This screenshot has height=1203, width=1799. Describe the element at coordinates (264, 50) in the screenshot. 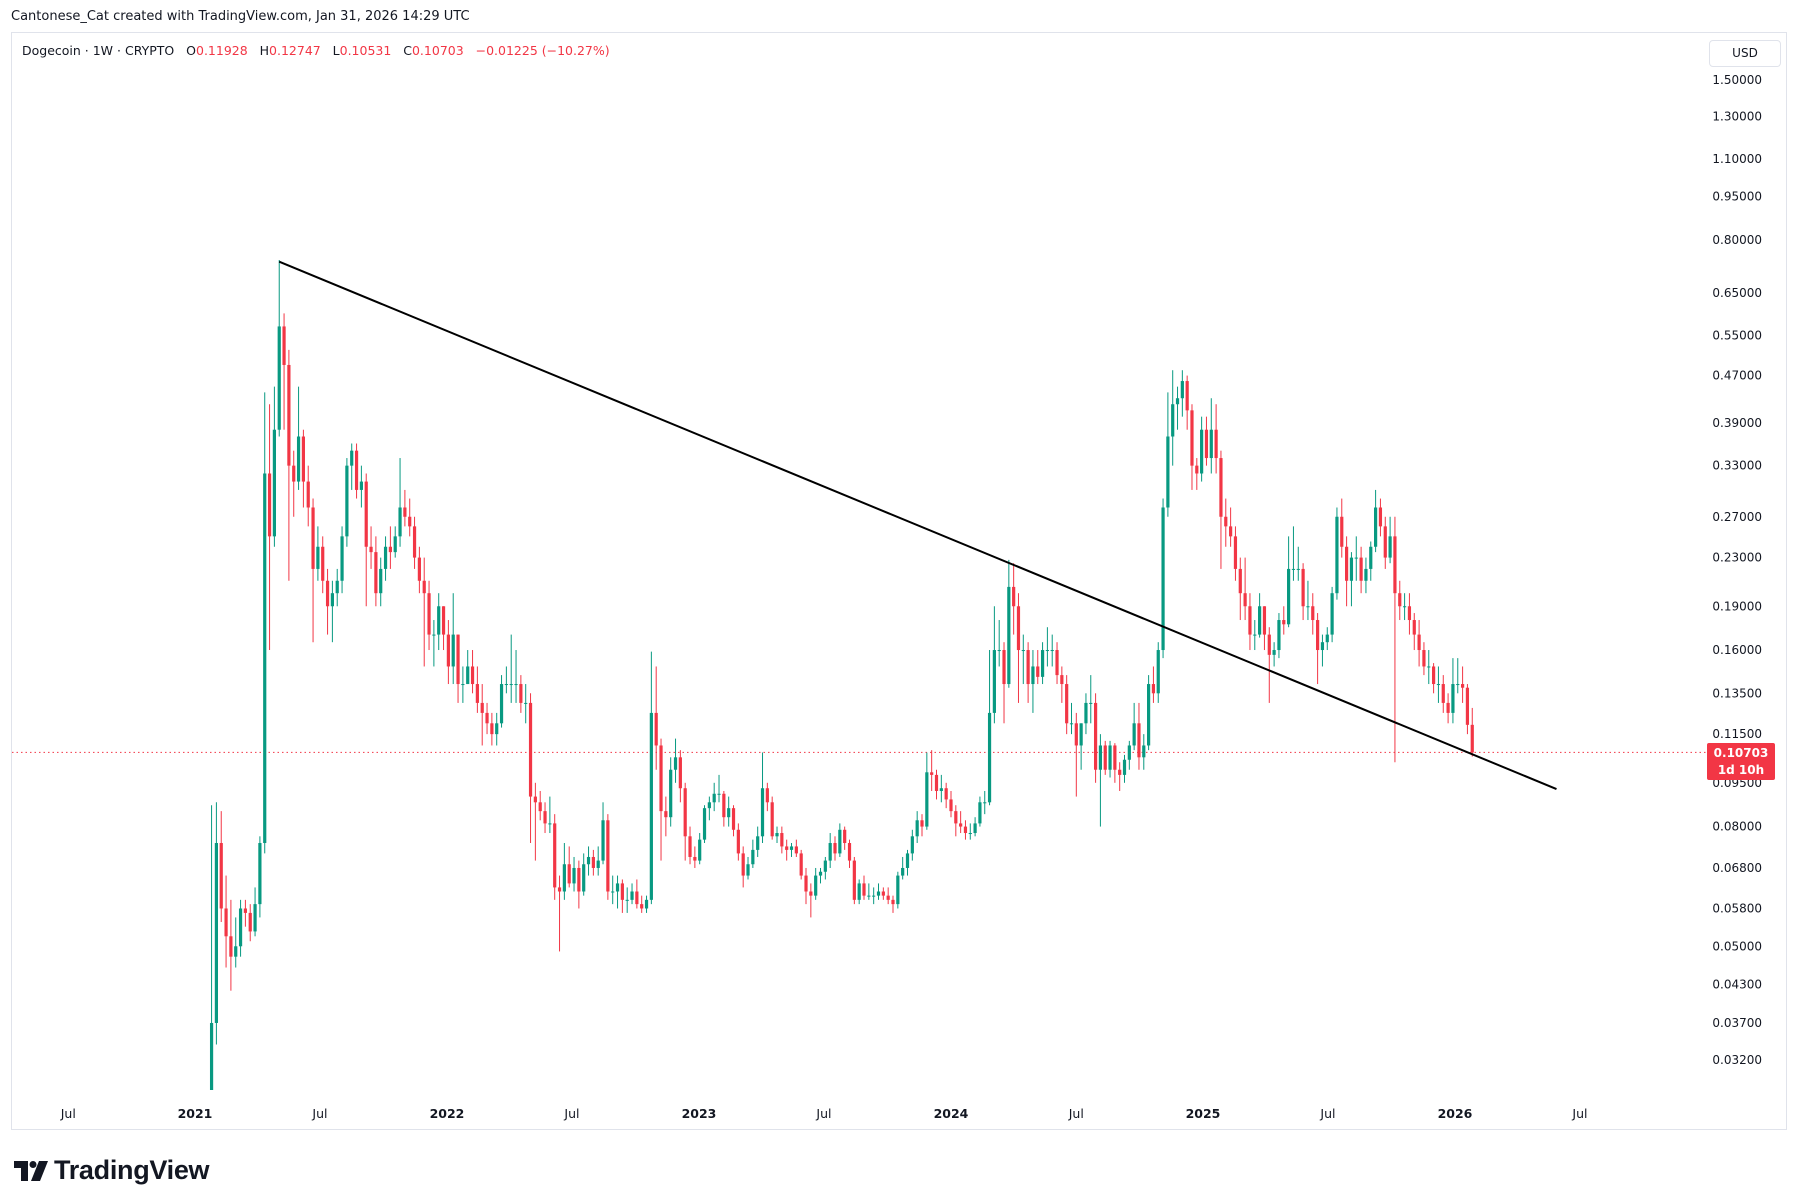

I see `high-label: H` at that location.